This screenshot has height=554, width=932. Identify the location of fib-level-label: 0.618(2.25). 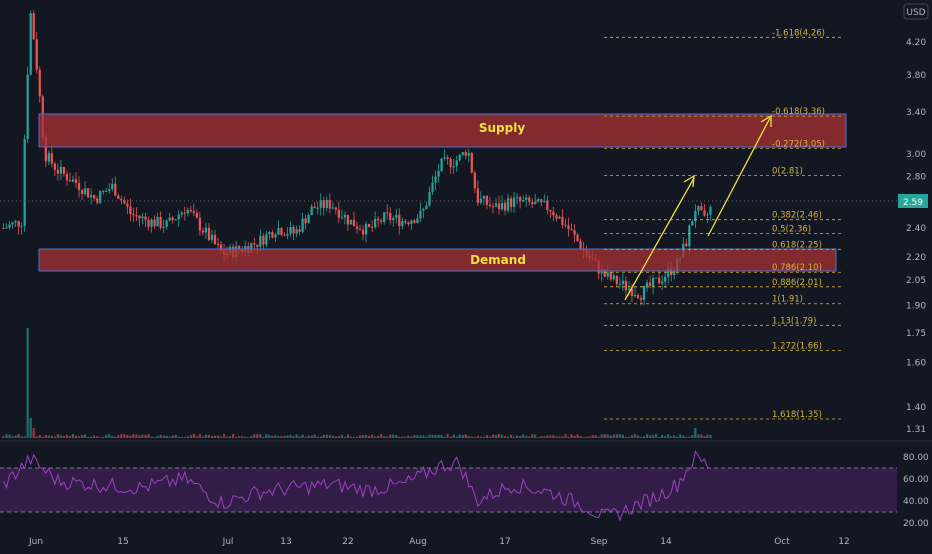
(797, 245).